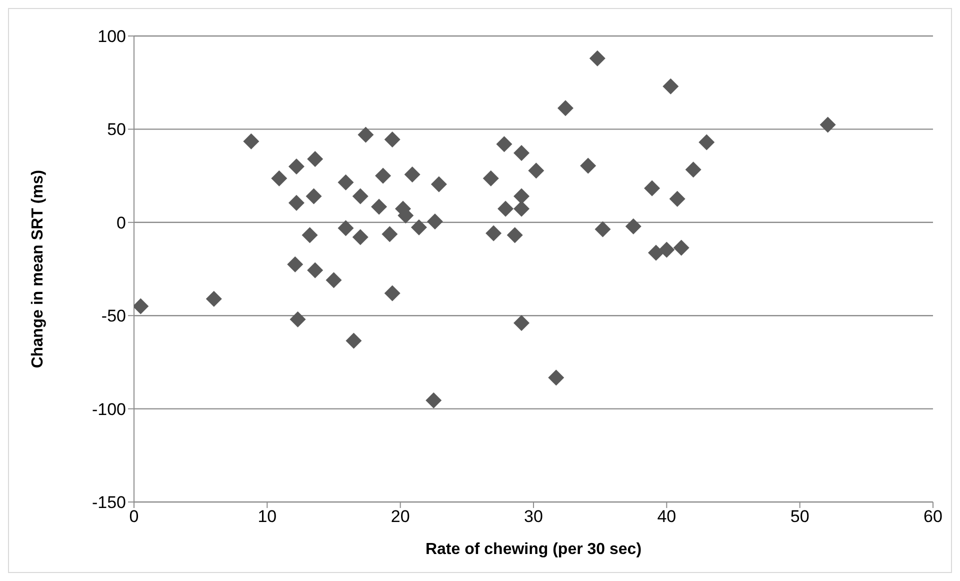 This screenshot has height=581, width=960. What do you see at coordinates (113, 316) in the screenshot?
I see `y-tick-label: -50` at bounding box center [113, 316].